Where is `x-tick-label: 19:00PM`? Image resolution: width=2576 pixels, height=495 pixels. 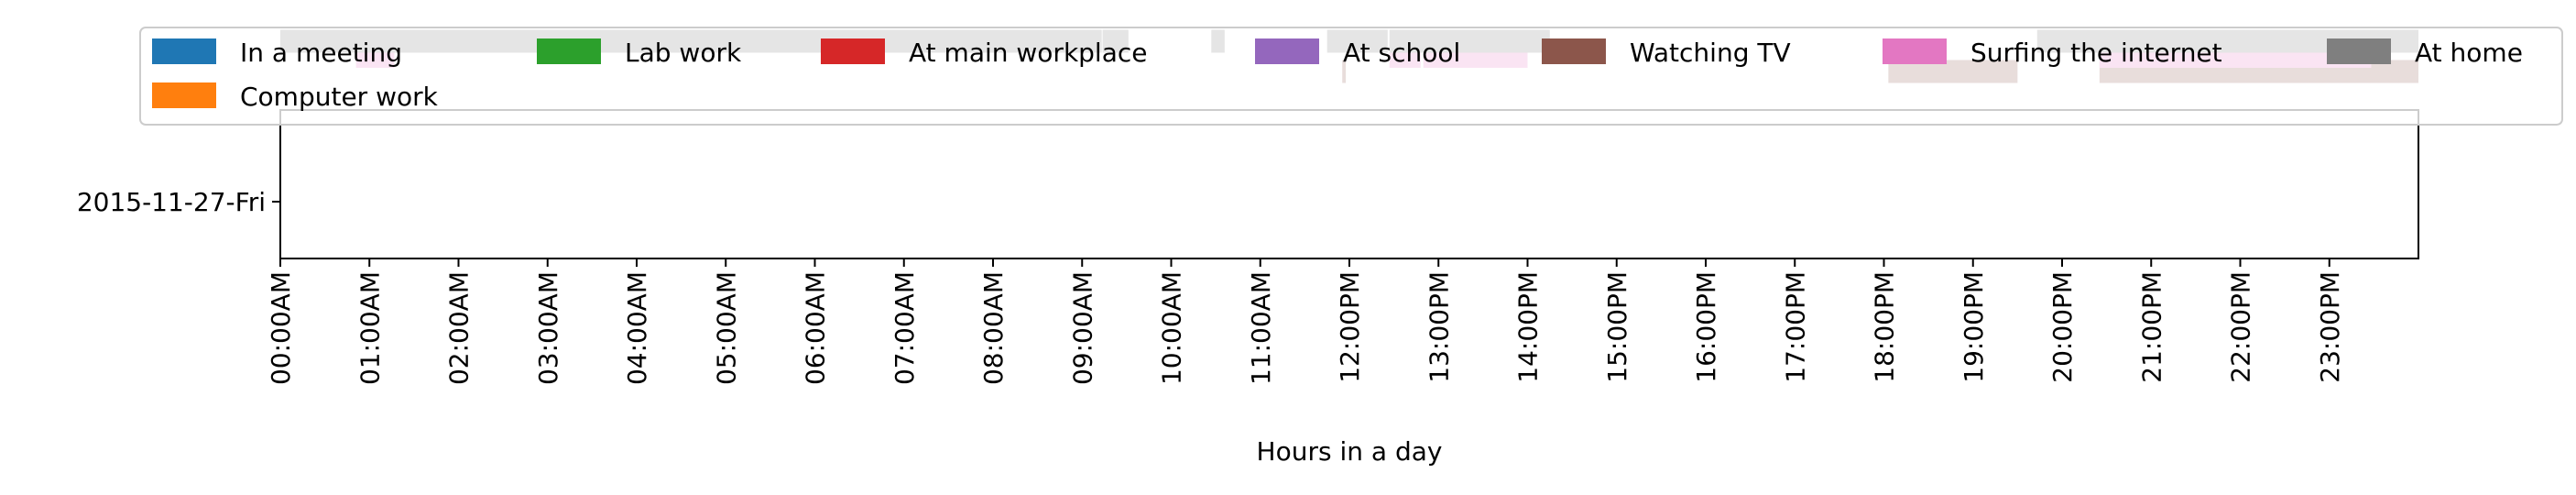
x-tick-label: 19:00PM is located at coordinates (1974, 327).